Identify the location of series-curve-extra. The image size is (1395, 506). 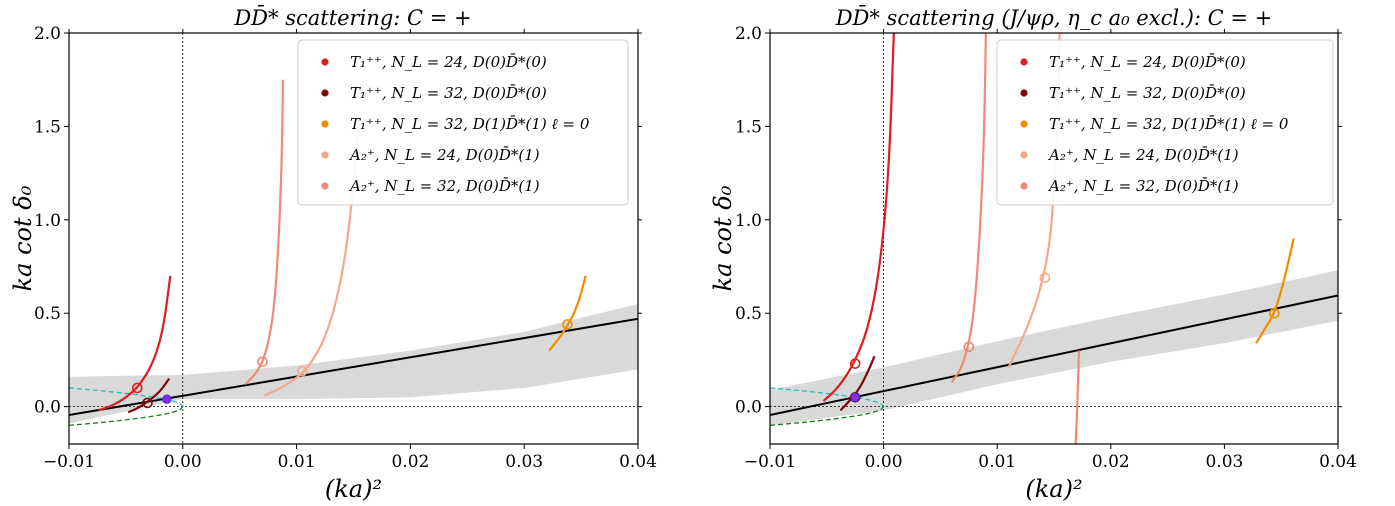
(1077, 397).